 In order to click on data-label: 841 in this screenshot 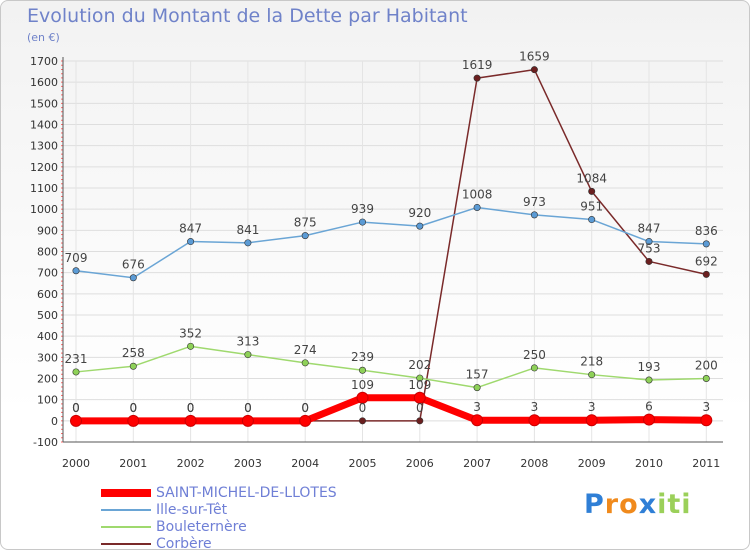, I will do `click(247, 230)`.